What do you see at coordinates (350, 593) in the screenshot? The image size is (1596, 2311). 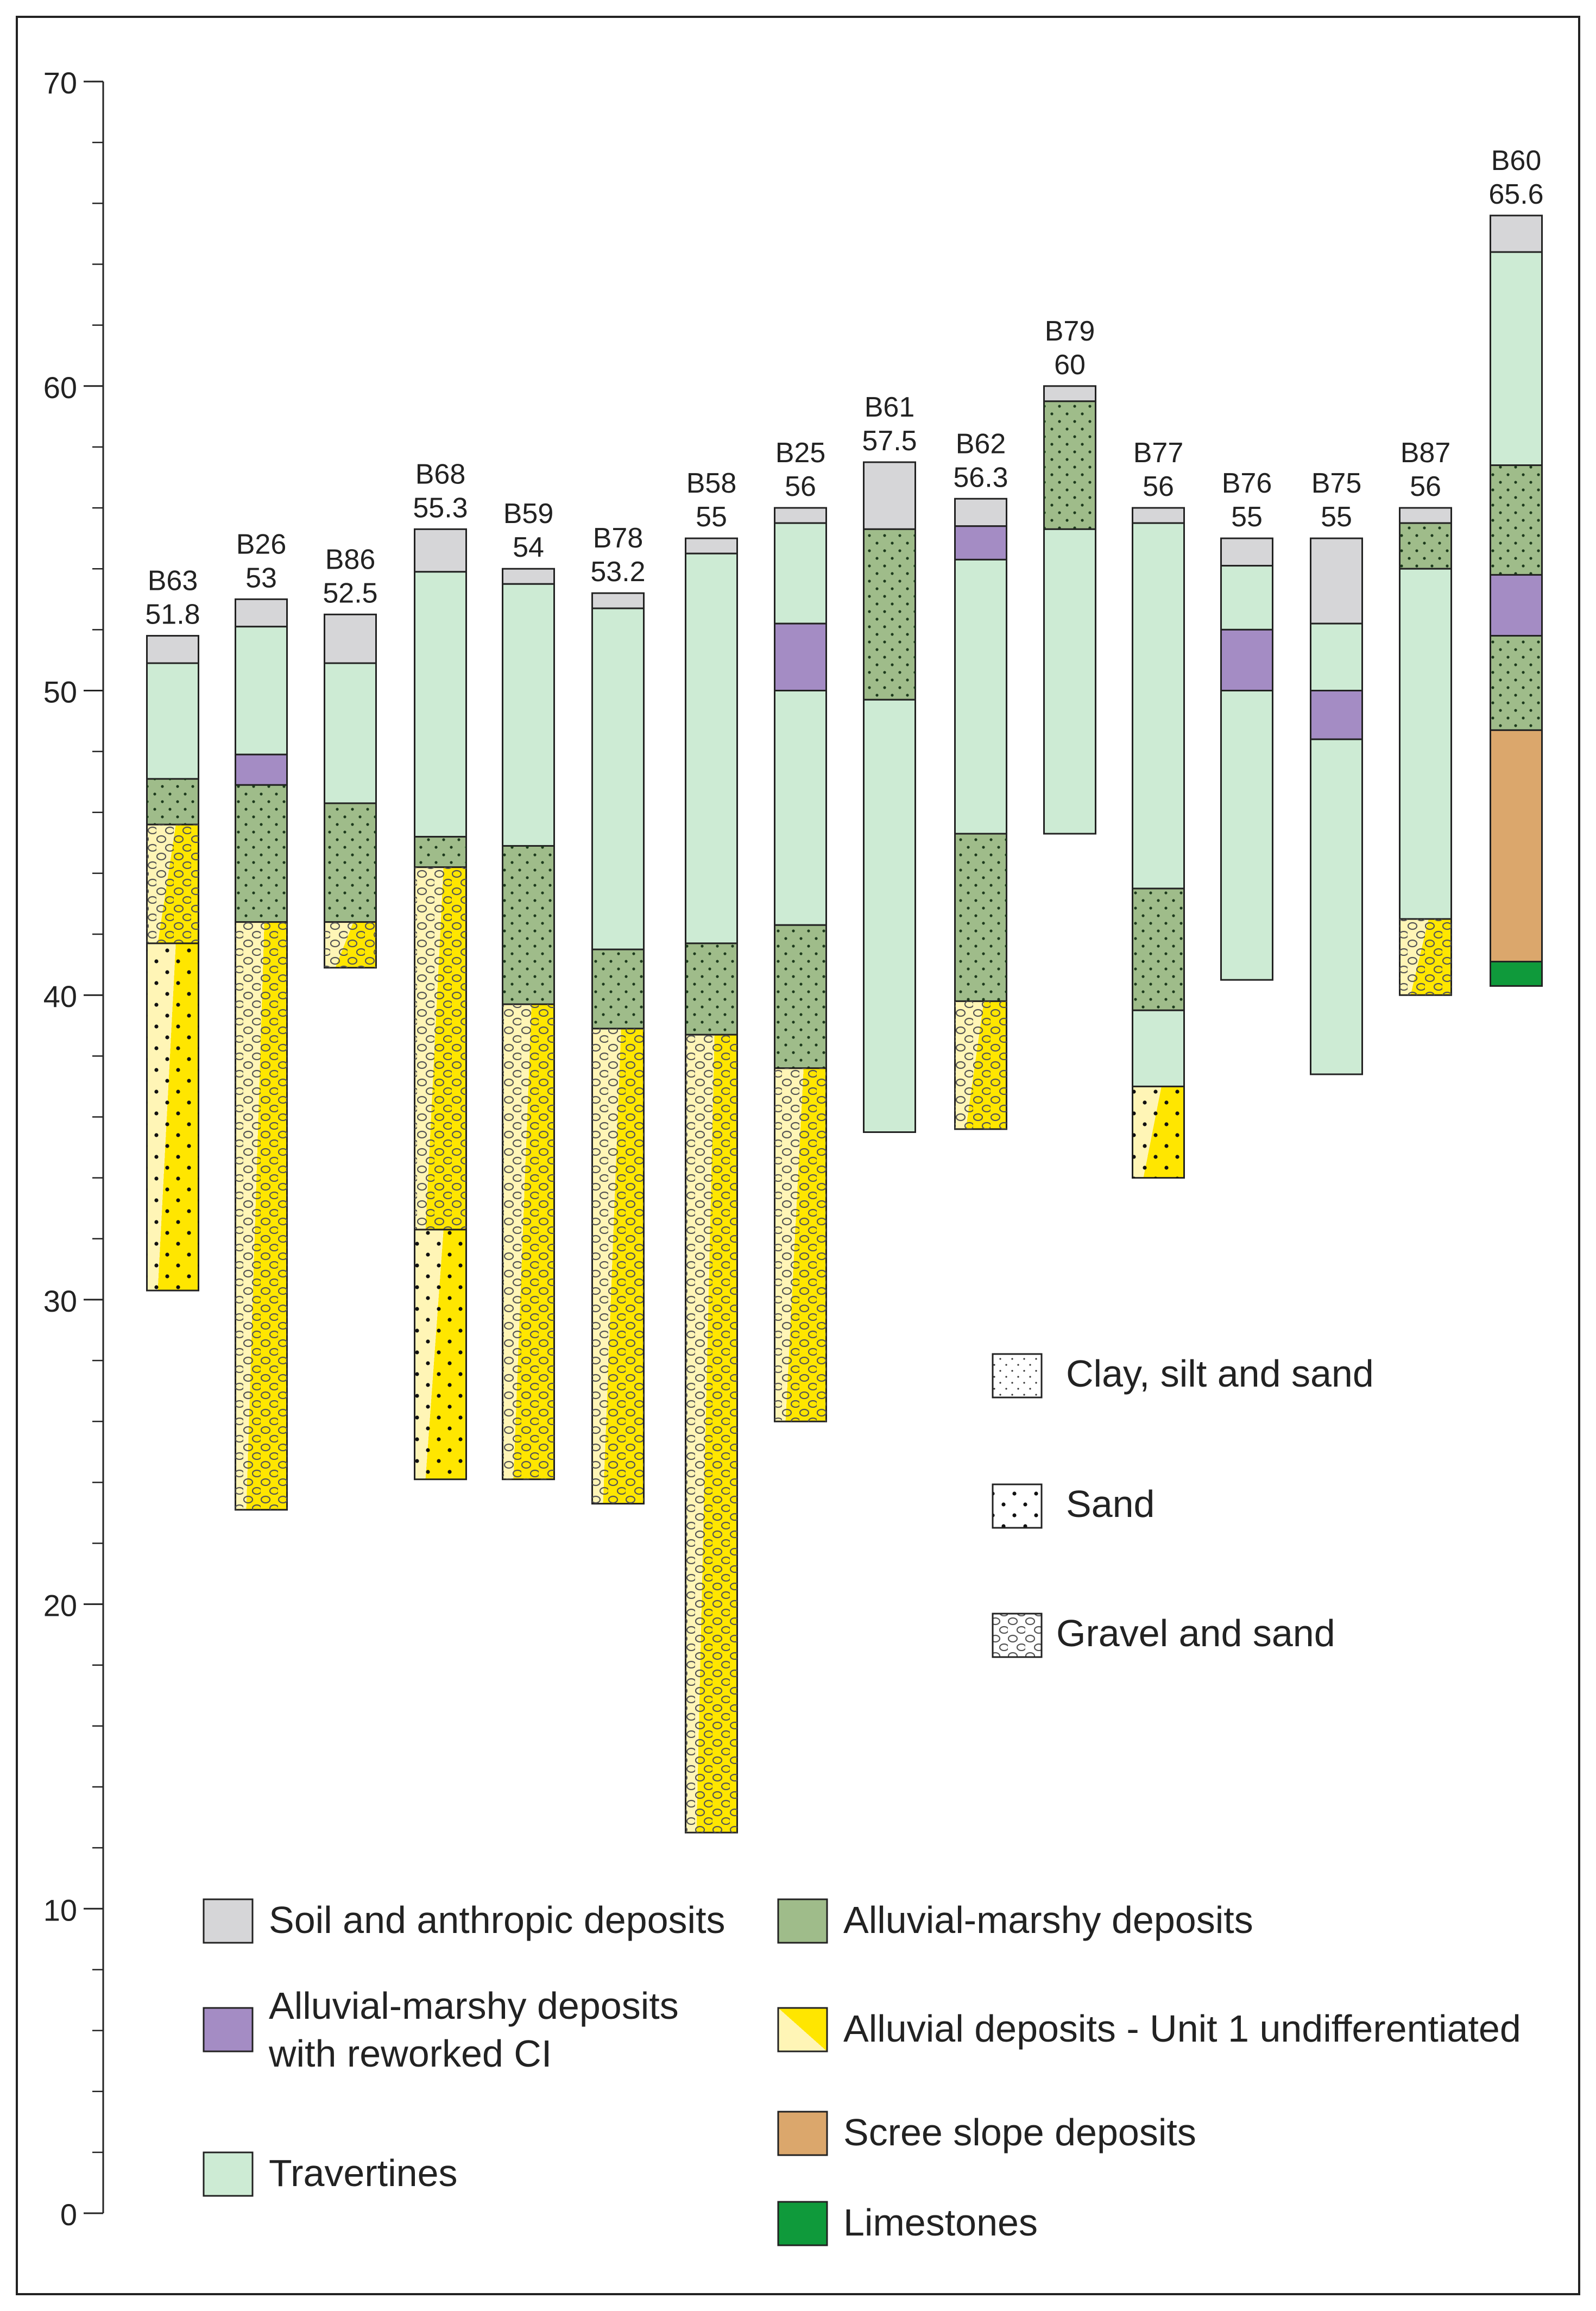 I see `borehole-elevation: 52.5` at bounding box center [350, 593].